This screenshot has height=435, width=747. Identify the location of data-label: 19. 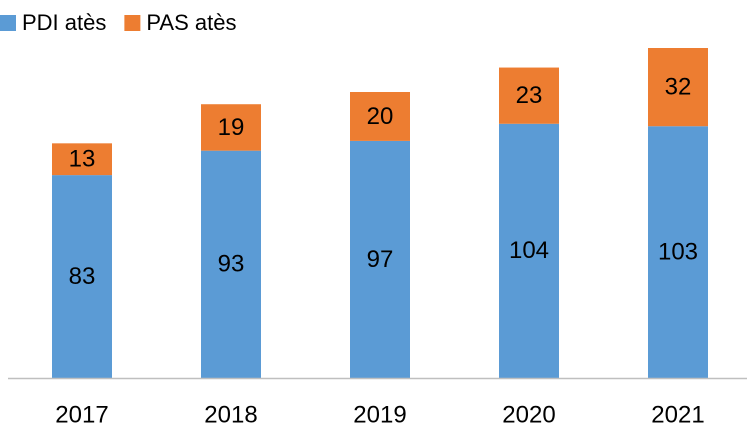
(231, 127).